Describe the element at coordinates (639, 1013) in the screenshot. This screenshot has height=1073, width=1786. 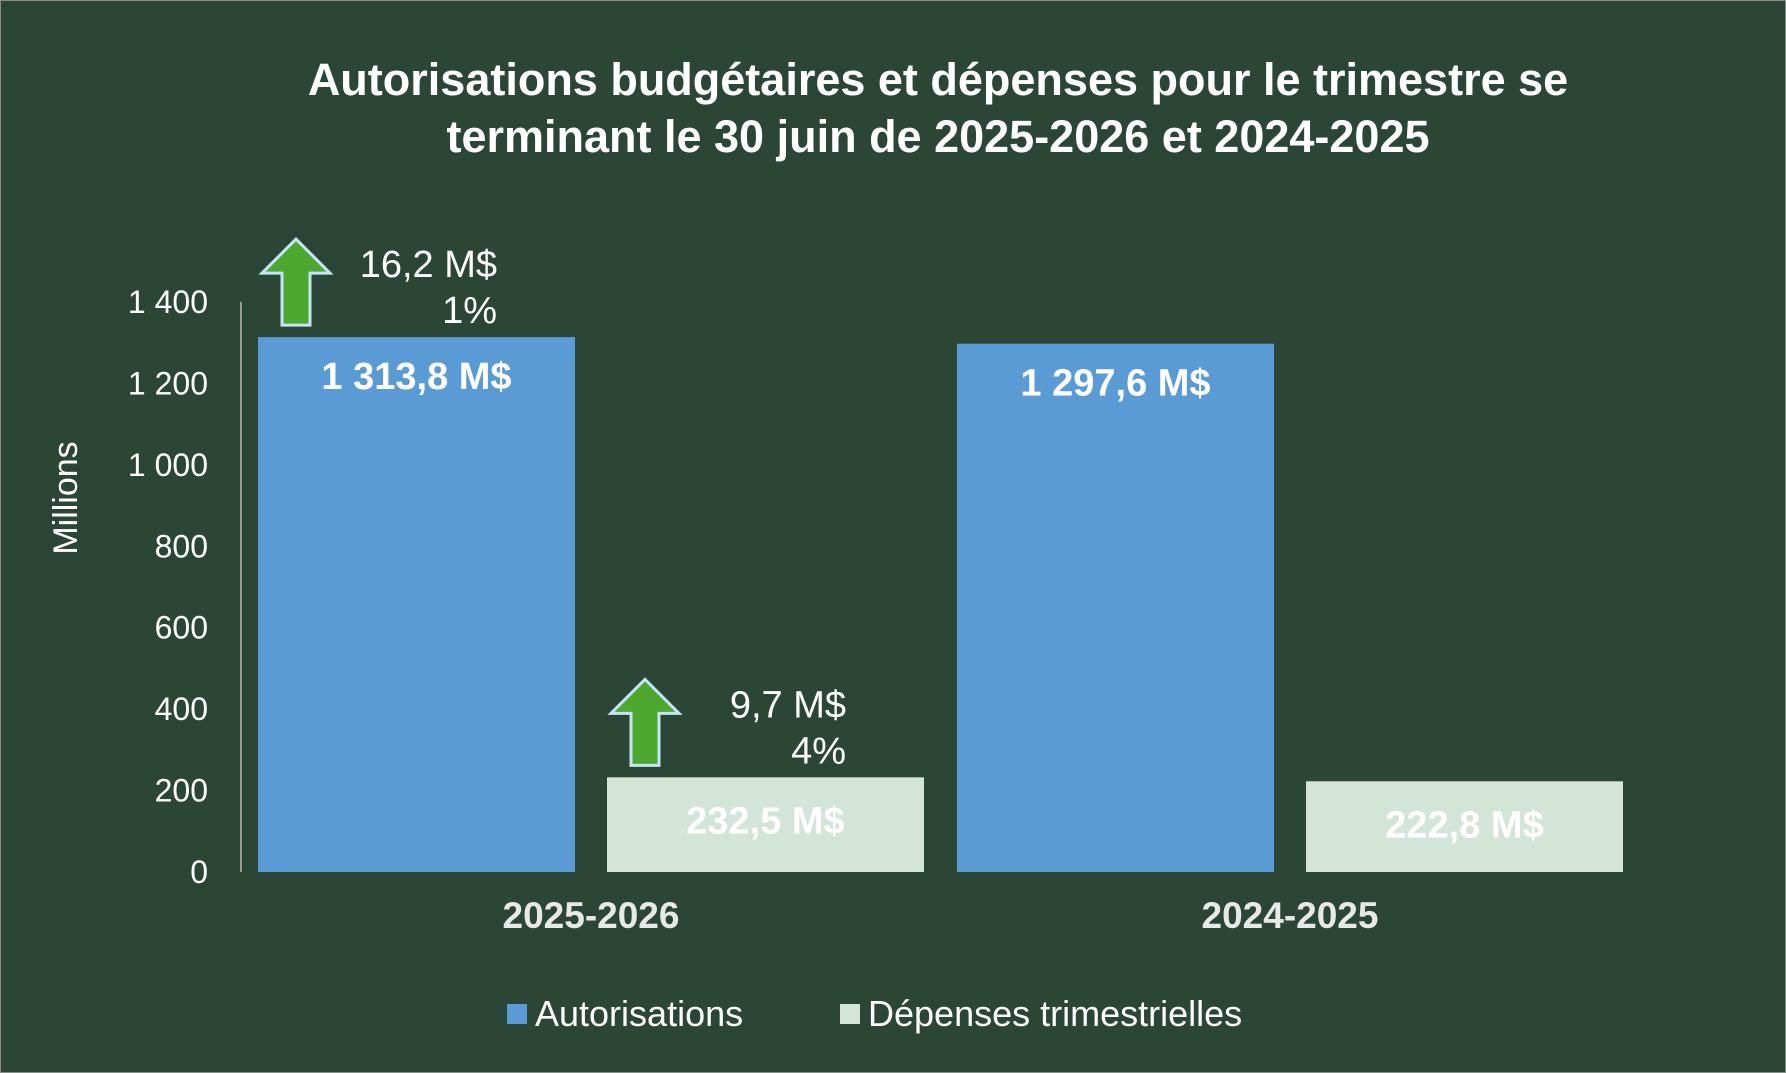
I see `legend-label: Autorisations` at that location.